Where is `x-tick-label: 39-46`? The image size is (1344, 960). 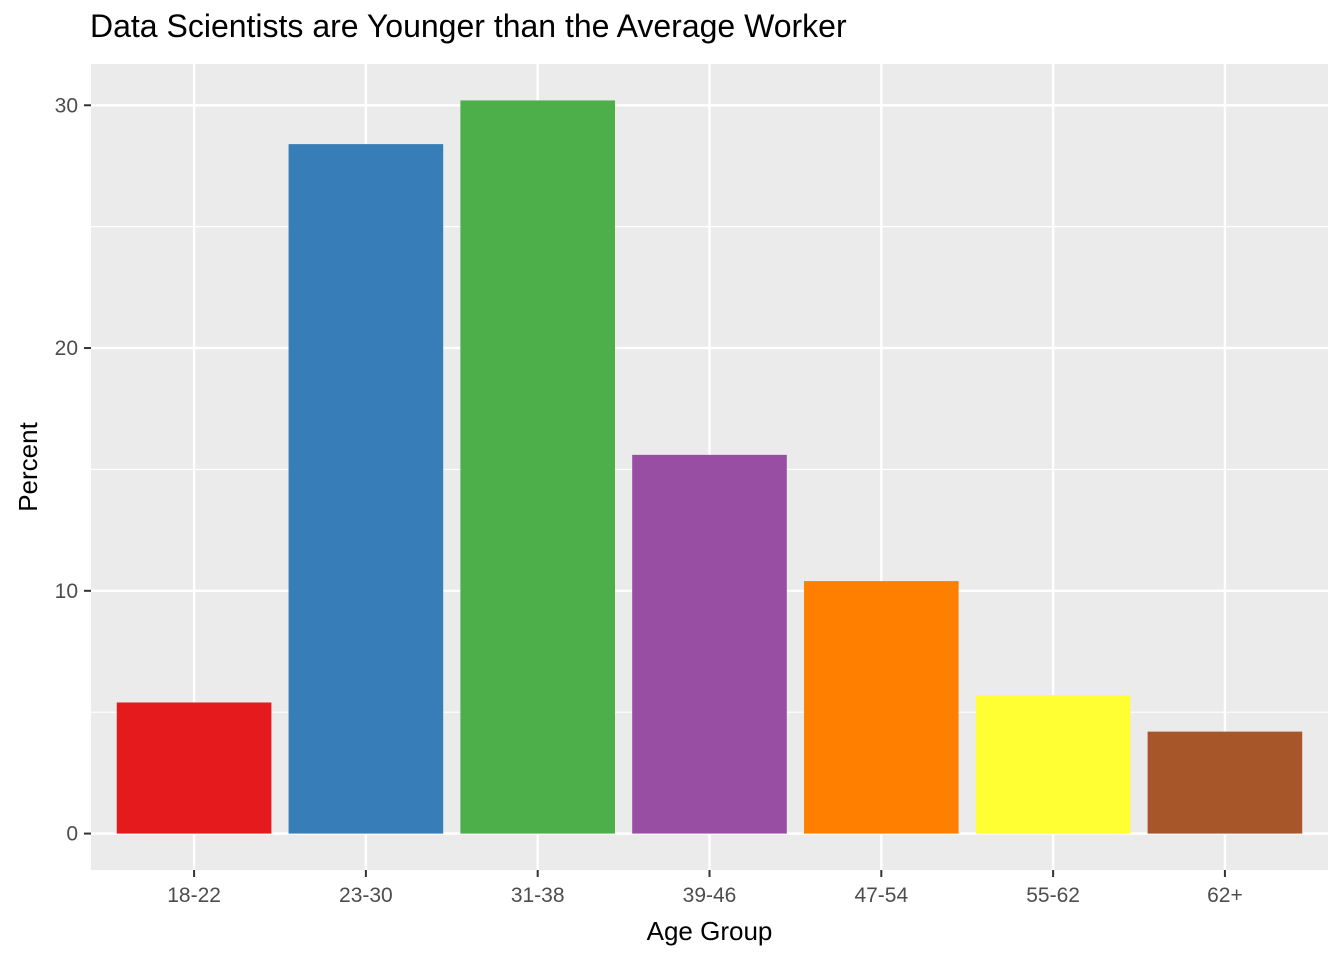
x-tick-label: 39-46 is located at coordinates (710, 895).